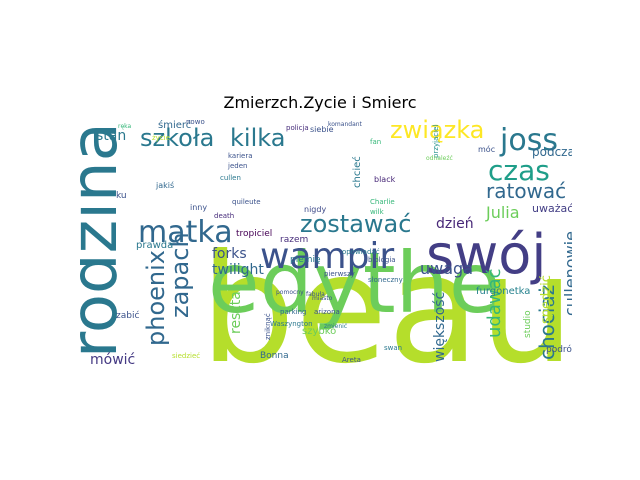  What do you see at coordinates (393, 348) in the screenshot?
I see `word-cloud-word: swan` at bounding box center [393, 348].